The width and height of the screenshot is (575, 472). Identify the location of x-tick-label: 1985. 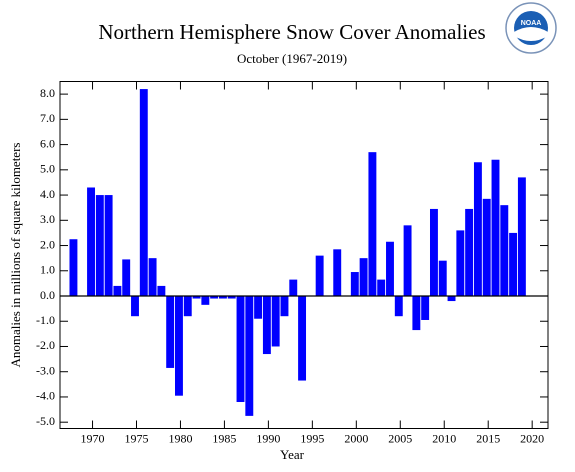
(224, 438).